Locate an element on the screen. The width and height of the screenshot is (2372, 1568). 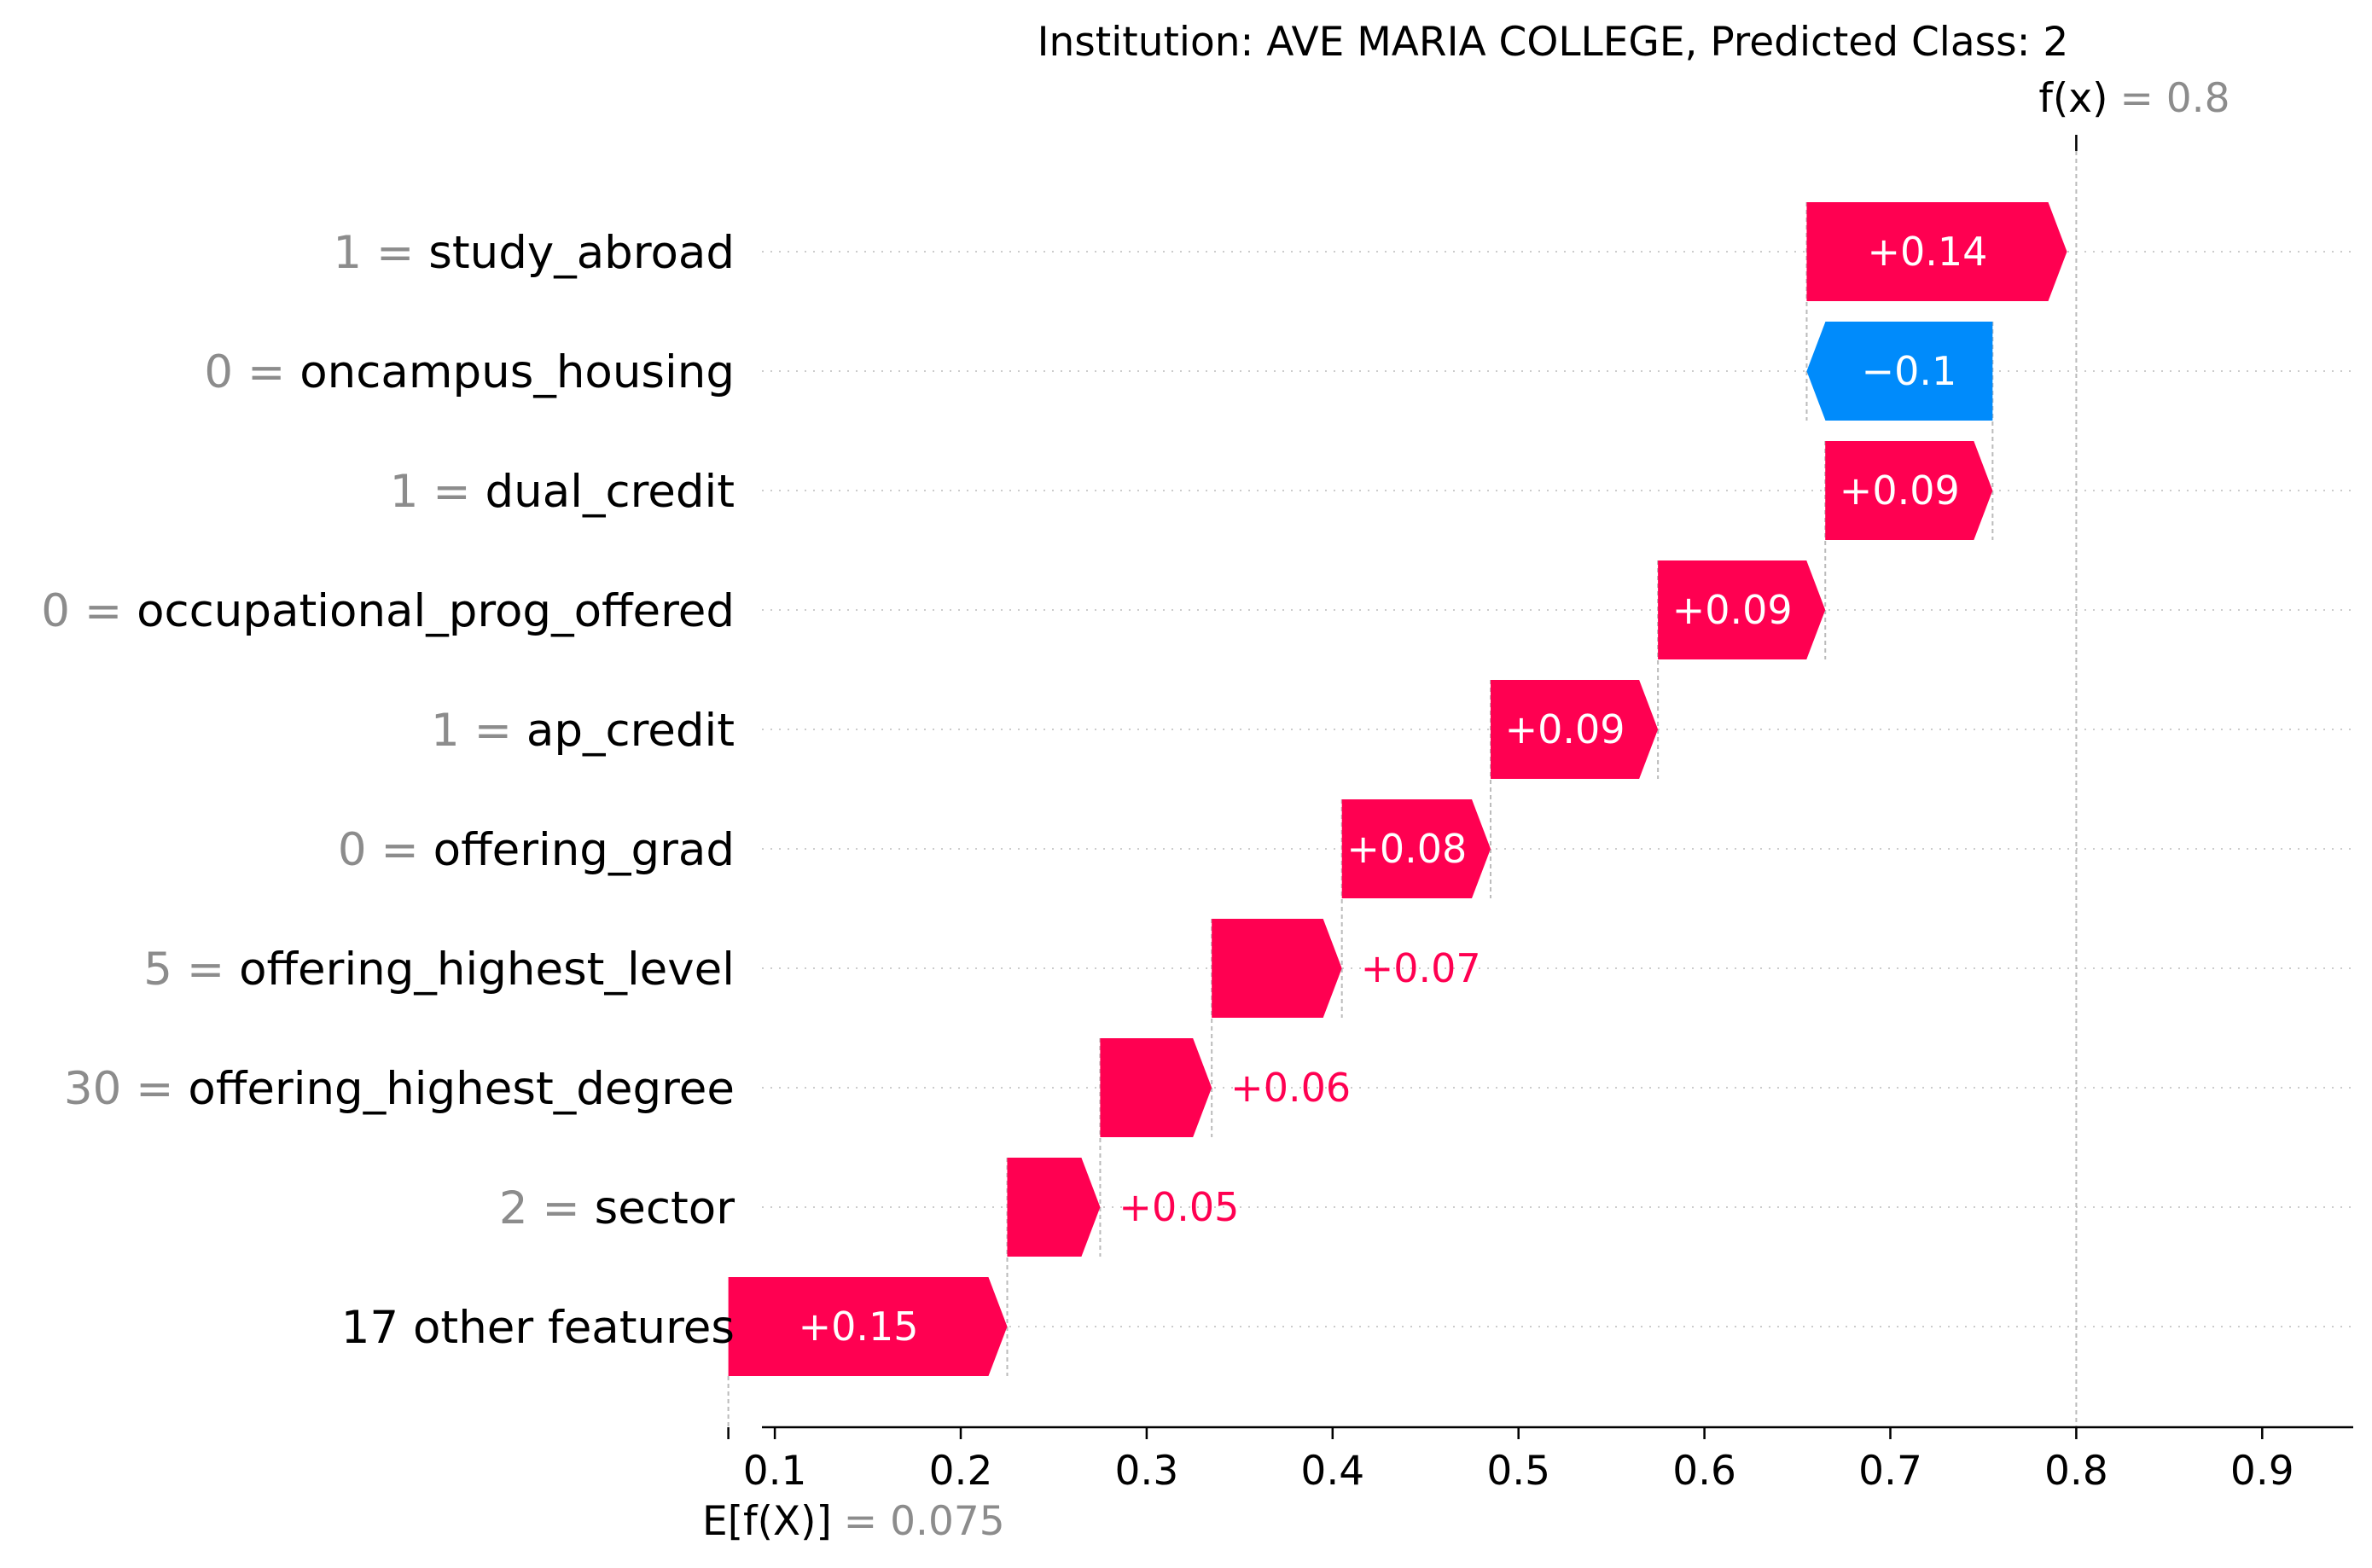
bar-value-label: +0.08 is located at coordinates (1406, 849).